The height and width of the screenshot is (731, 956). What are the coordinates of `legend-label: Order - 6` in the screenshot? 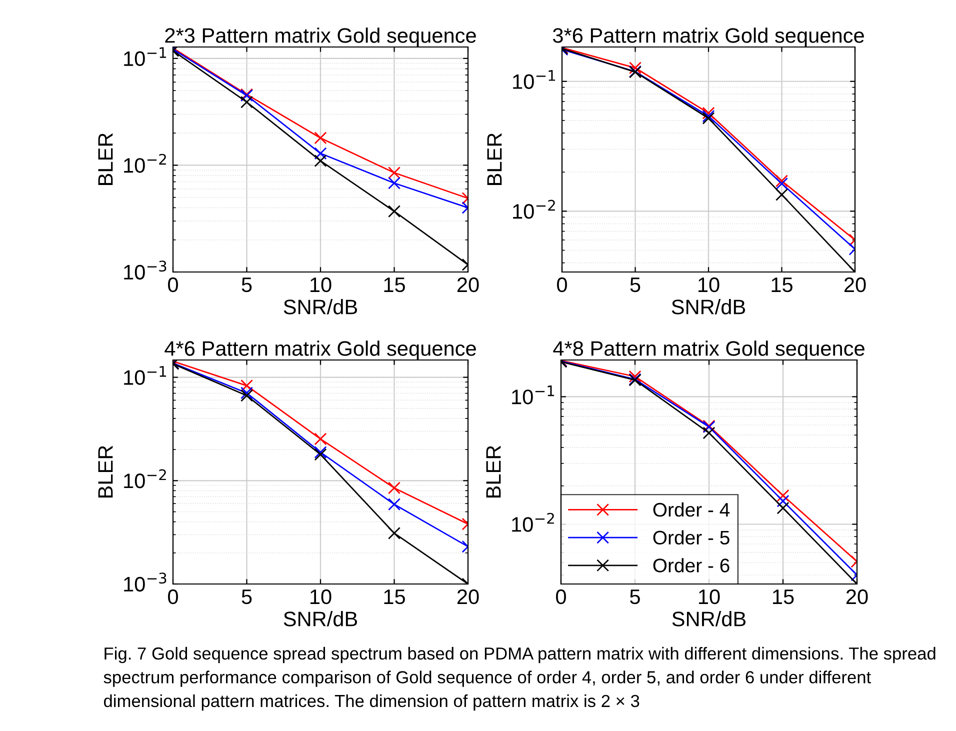 It's located at (691, 565).